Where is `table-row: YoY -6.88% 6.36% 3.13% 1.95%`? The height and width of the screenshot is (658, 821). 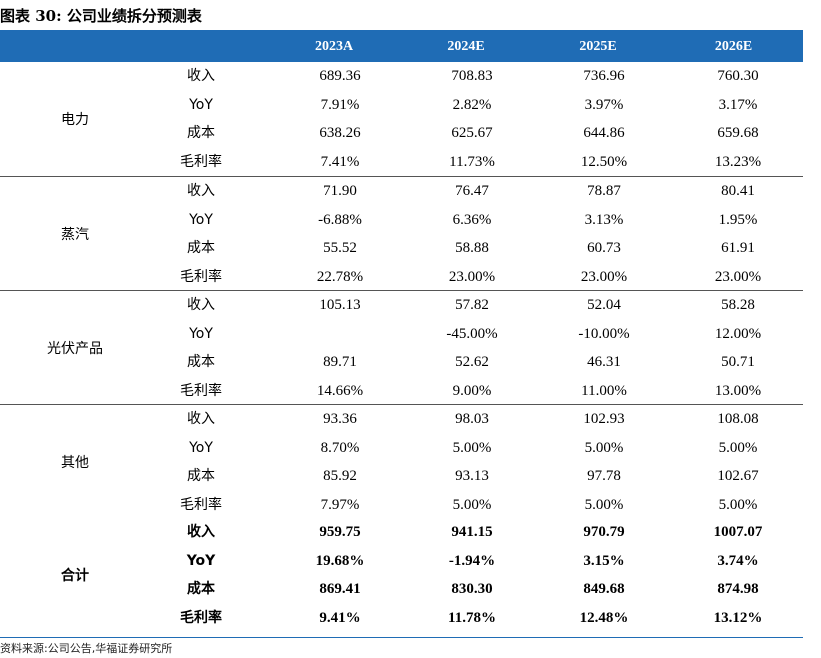
table-row: YoY -6.88% 6.36% 3.13% 1.95% is located at coordinates (401, 220).